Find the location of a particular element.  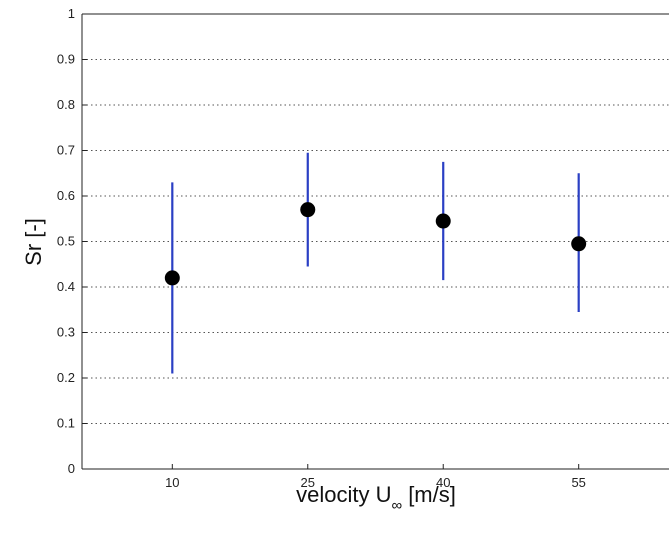

x-tick-label: 55 is located at coordinates (578, 482).